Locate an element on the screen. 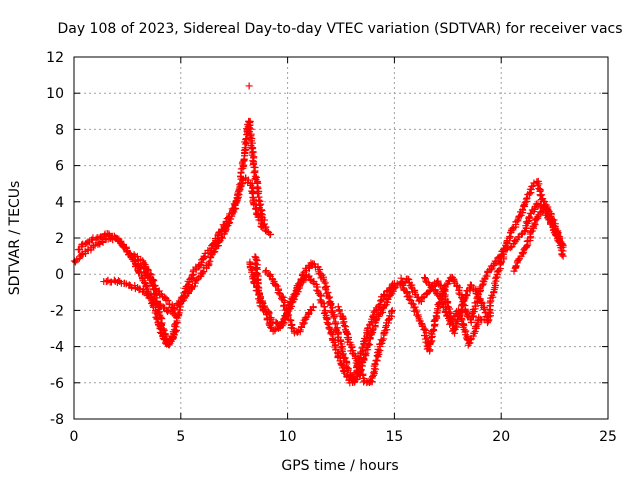 The height and width of the screenshot is (480, 640). x-tick-label: 10 is located at coordinates (288, 437).